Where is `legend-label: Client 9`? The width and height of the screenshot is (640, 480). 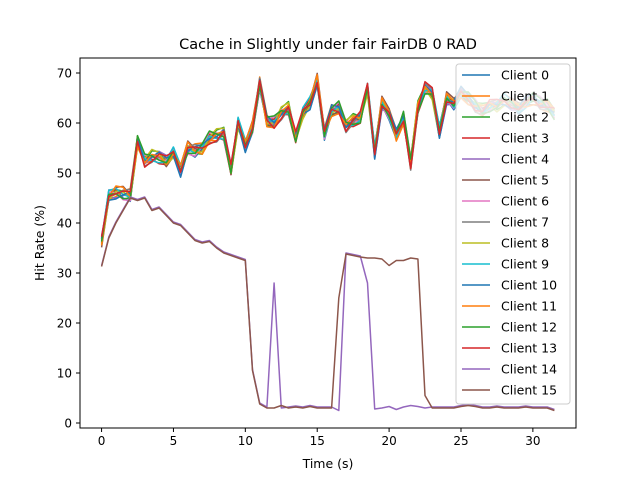 legend-label: Client 9 is located at coordinates (525, 264).